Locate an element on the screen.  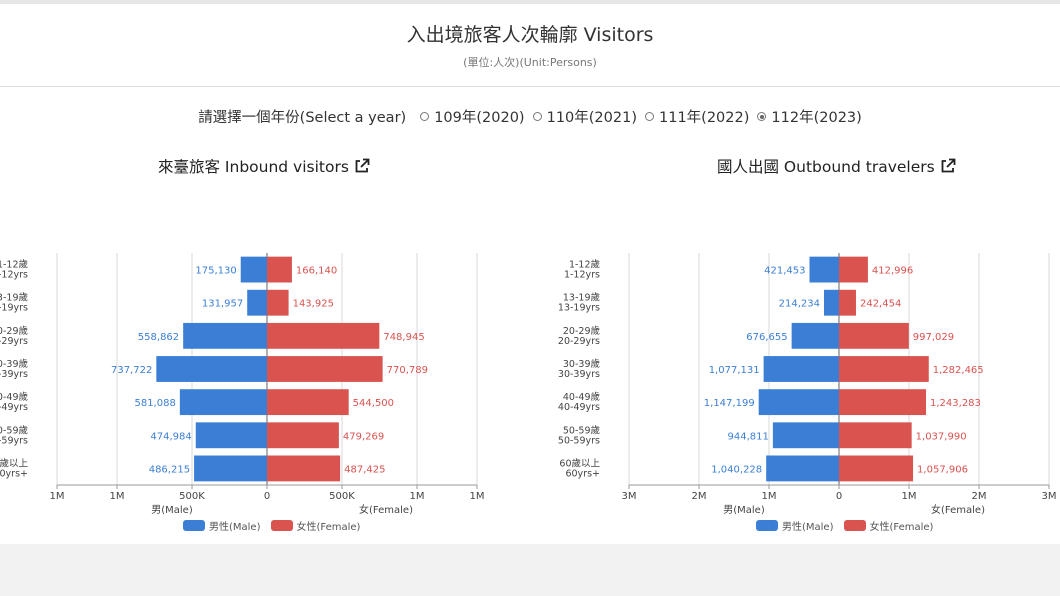
category-label: 30-39yrs is located at coordinates (579, 374).